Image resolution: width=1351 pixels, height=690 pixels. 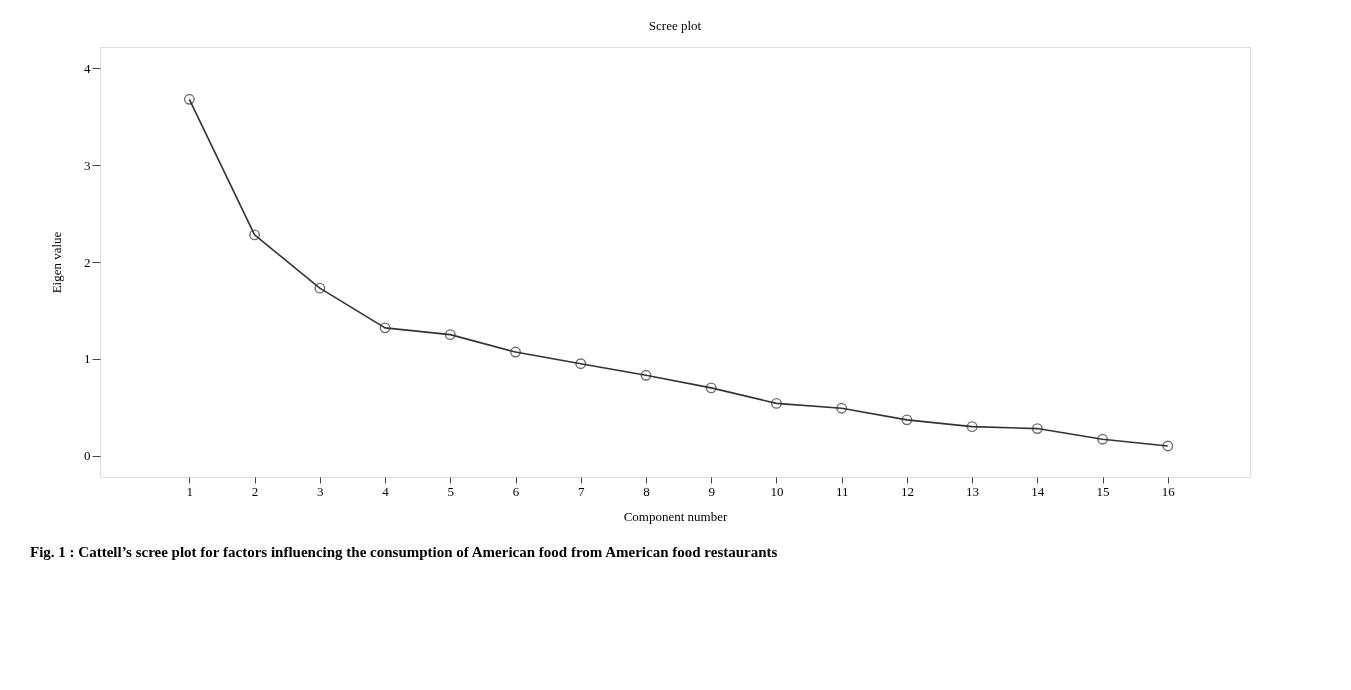 What do you see at coordinates (87, 165) in the screenshot?
I see `y-tick-label: 3` at bounding box center [87, 165].